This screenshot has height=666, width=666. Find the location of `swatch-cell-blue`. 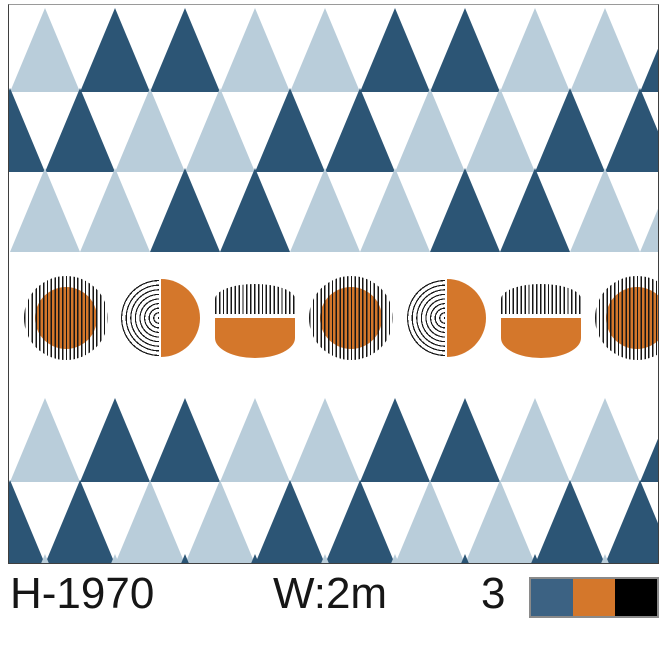

swatch-cell-blue is located at coordinates (552, 597).